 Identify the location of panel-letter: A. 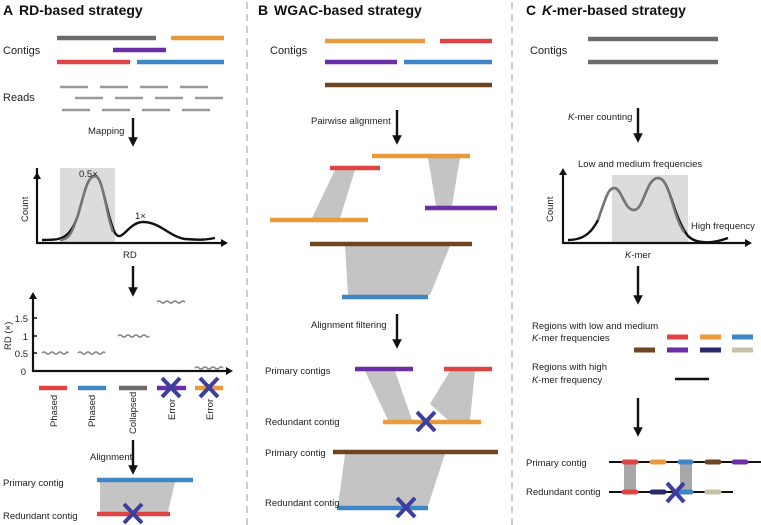
(8, 10).